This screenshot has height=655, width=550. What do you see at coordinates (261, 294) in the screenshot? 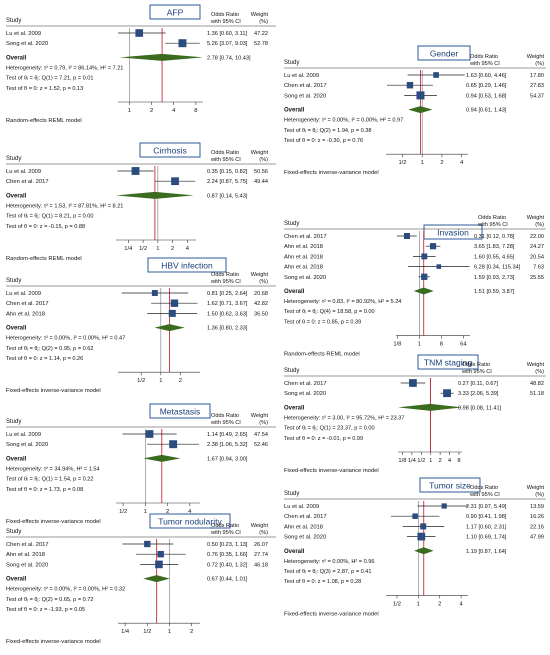
I see `study-weight: 20.68` at bounding box center [261, 294].